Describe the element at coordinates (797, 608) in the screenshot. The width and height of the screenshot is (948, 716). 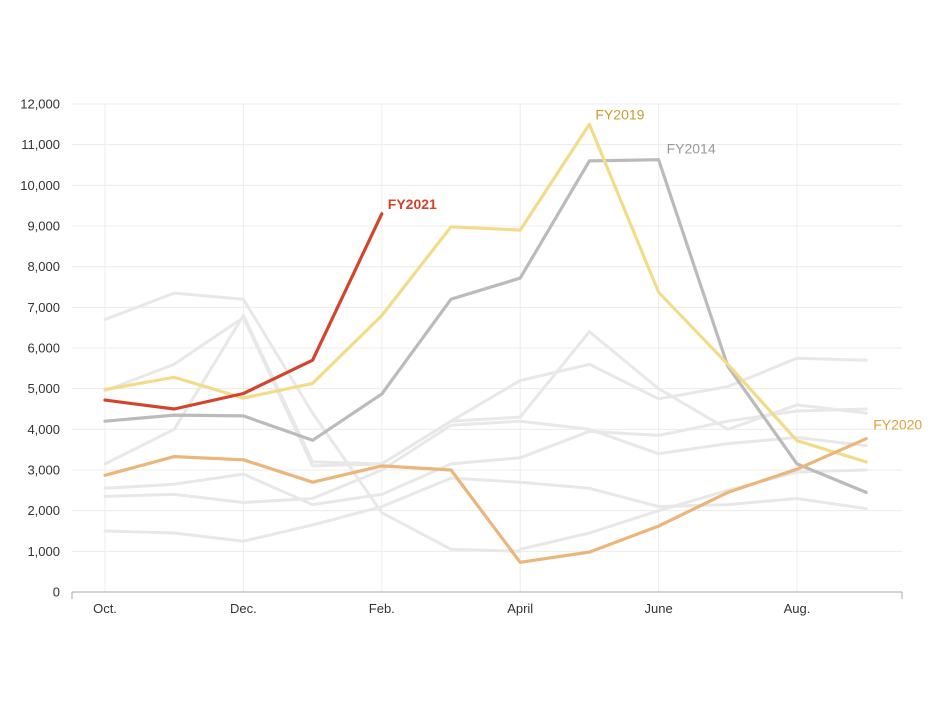
I see `x-tick-label: Aug.` at that location.